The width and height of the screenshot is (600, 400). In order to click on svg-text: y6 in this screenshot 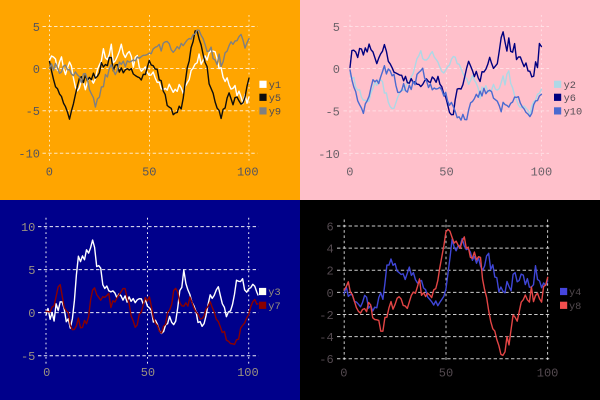, I will do `click(570, 99)`.